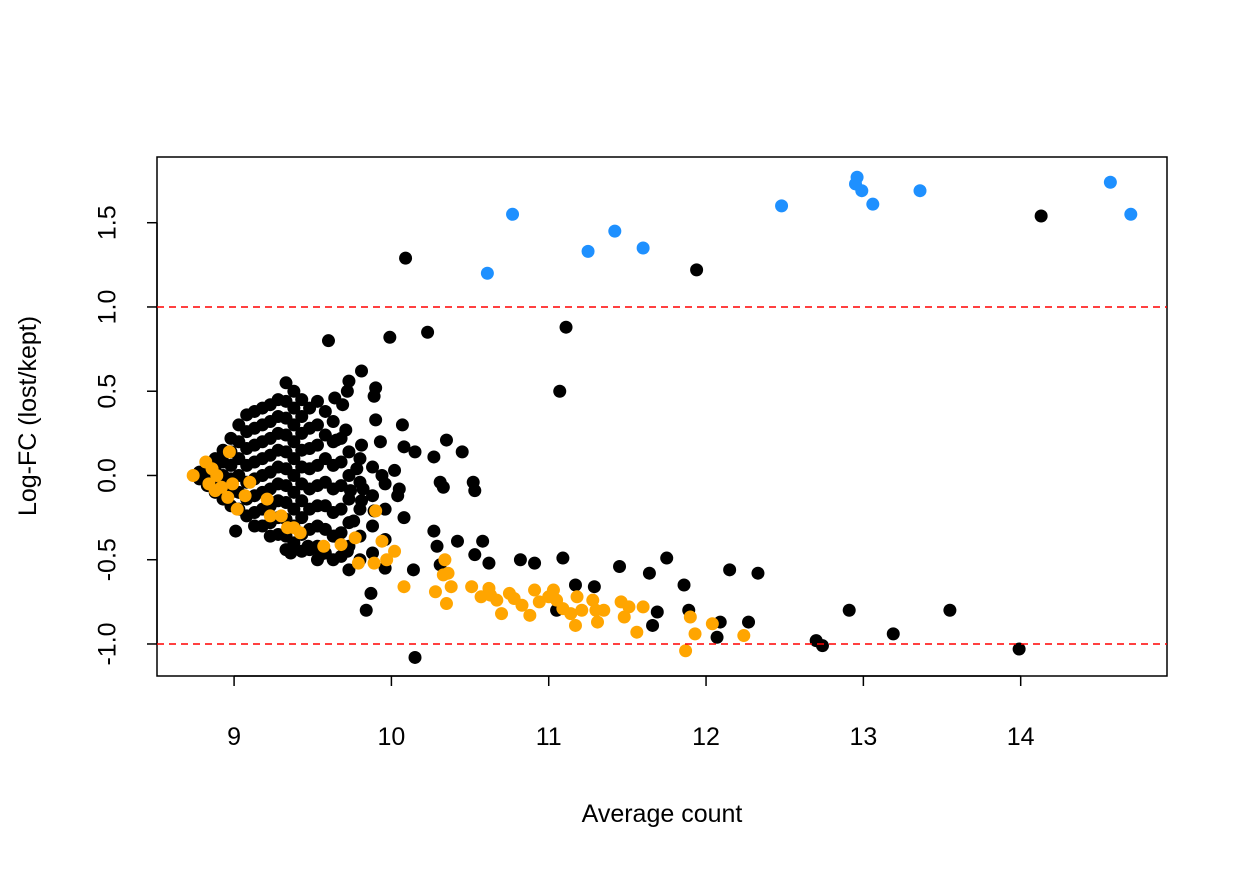 The width and height of the screenshot is (1248, 878). Describe the element at coordinates (549, 737) in the screenshot. I see `x-tick-label: 11` at that location.